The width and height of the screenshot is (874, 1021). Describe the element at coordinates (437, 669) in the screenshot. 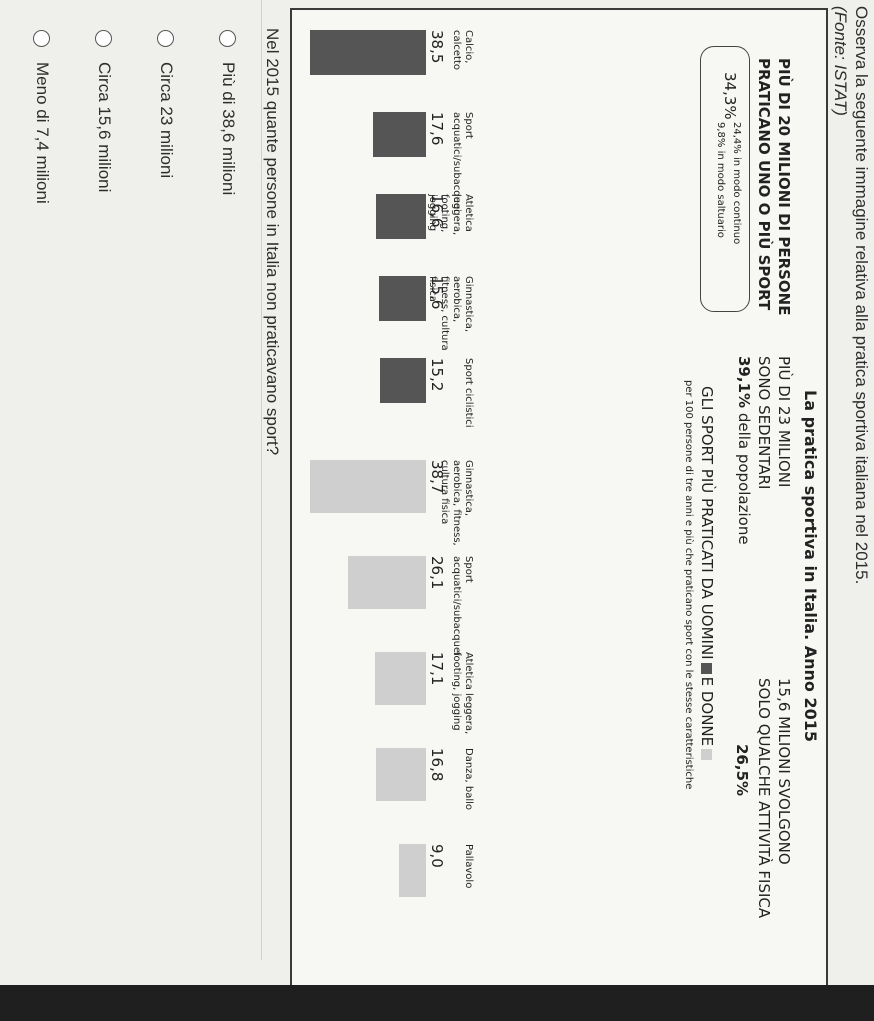

I see `women-value-label: 17,1` at that location.